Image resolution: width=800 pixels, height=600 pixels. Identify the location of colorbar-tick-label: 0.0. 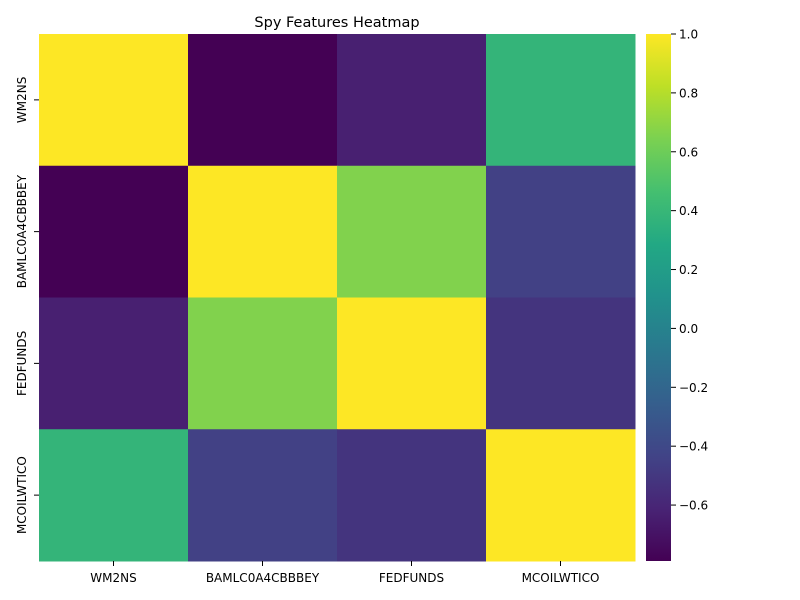
(688, 329).